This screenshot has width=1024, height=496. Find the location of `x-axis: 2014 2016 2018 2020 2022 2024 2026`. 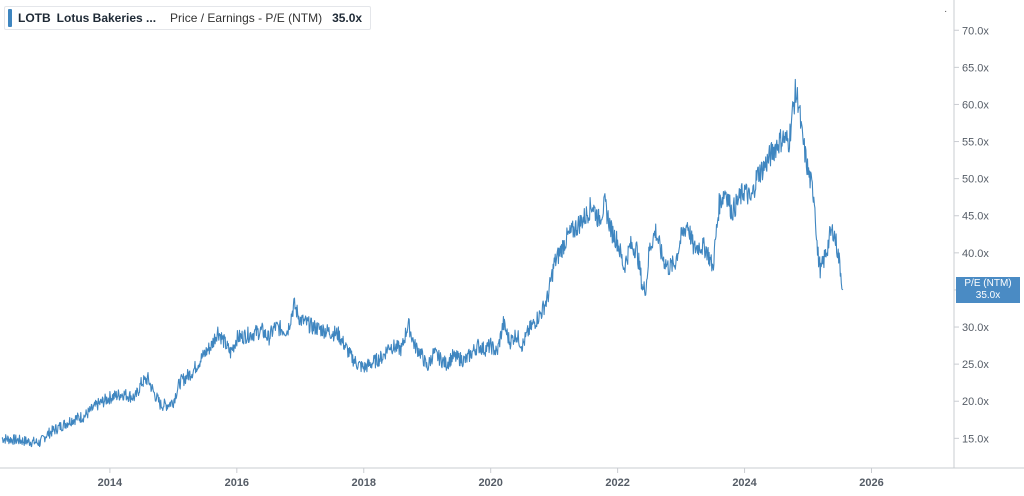

x-axis: 2014 2016 2018 2020 2022 2024 2026 is located at coordinates (512, 478).